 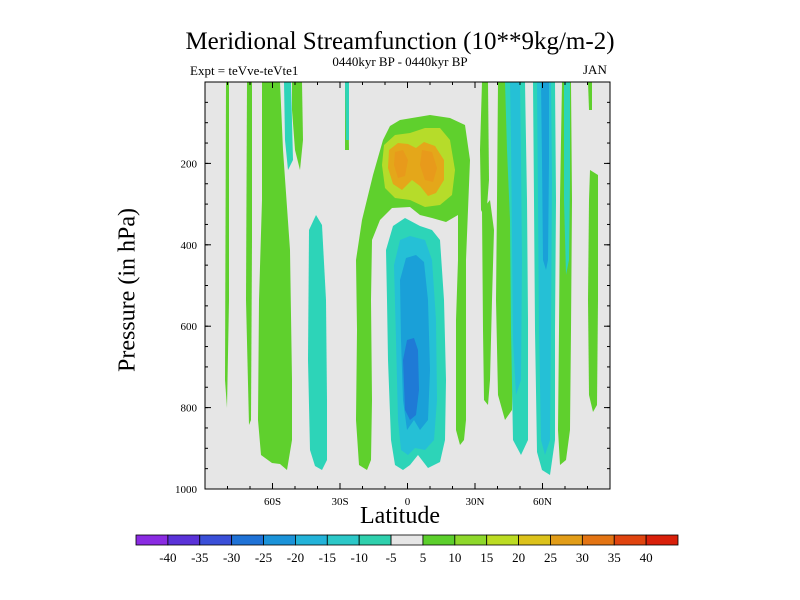 I want to click on y-tick-label: 800, so click(x=189, y=409).